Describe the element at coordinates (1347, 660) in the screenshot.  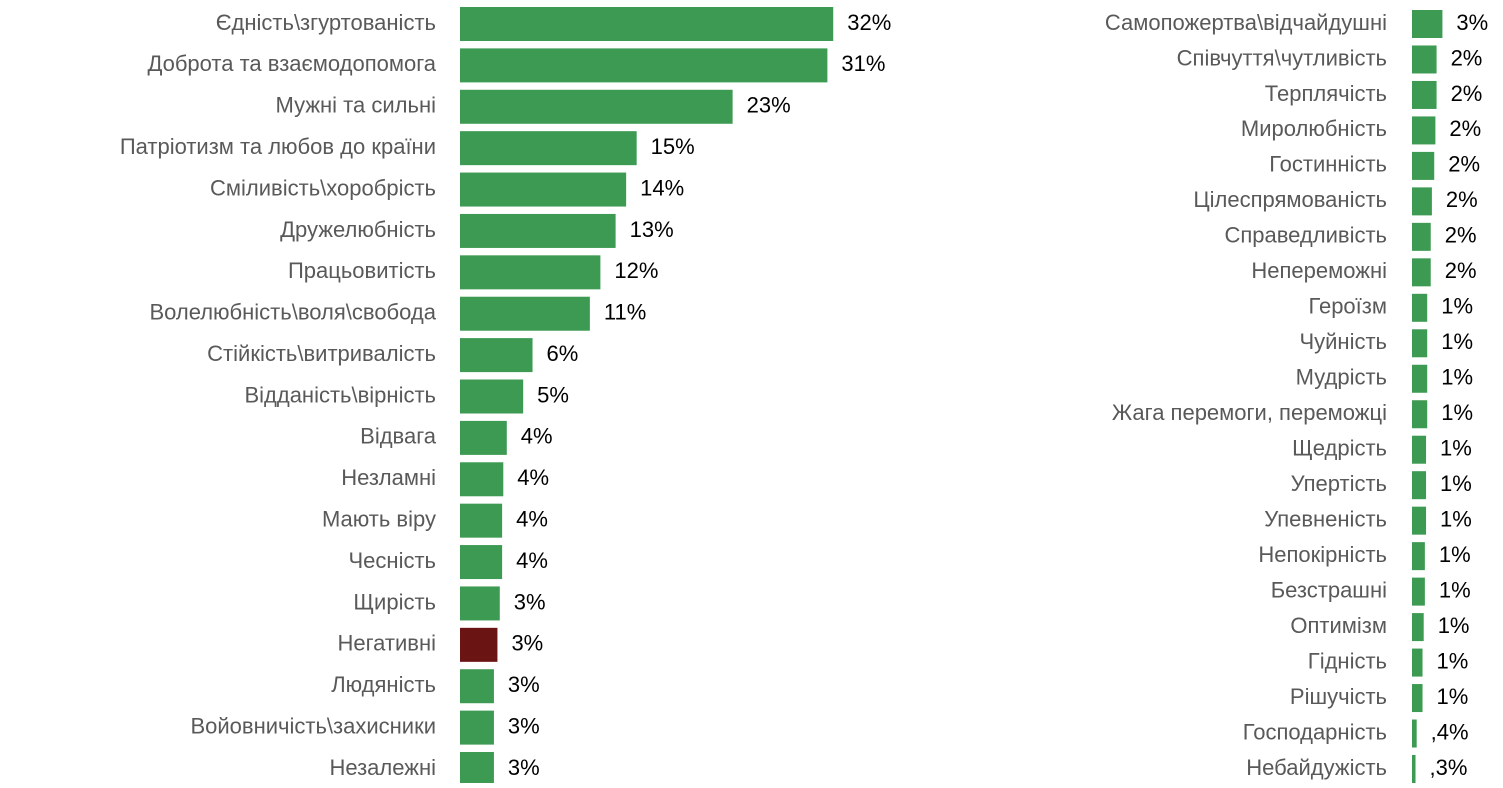
I see `category-label: Гідність` at that location.